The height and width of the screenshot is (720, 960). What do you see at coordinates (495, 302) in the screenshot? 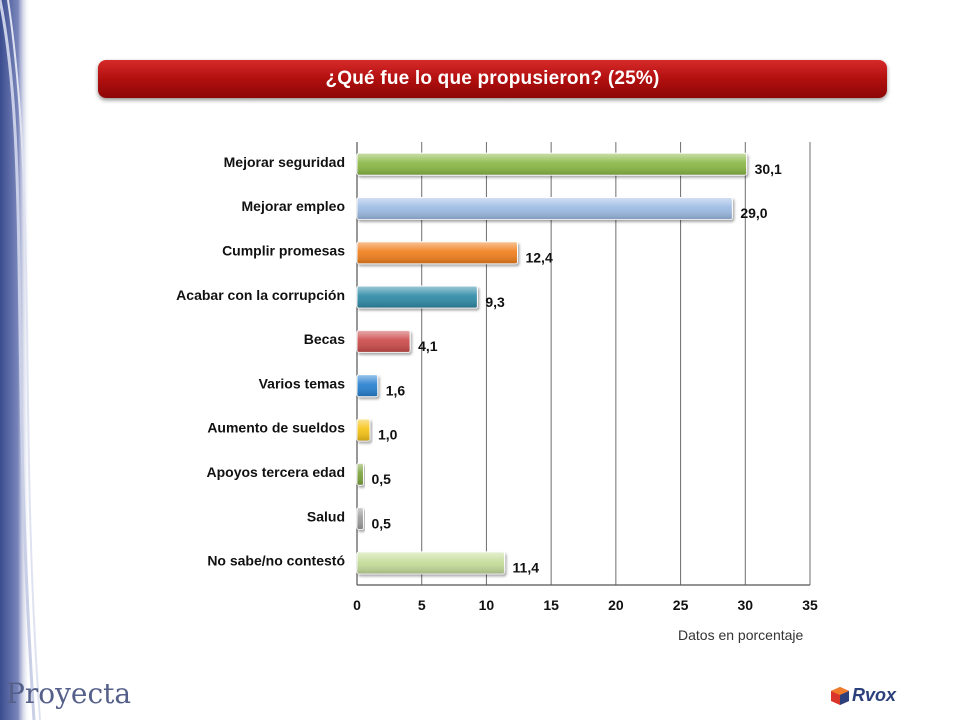
I see `data-label: 9,3` at bounding box center [495, 302].